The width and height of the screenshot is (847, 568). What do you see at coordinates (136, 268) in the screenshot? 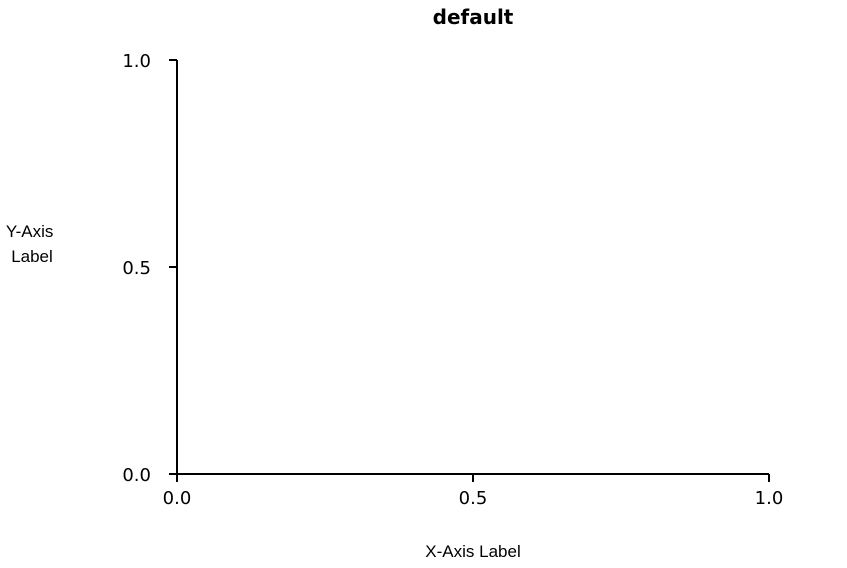
I see `y-tick-label: 0.5` at bounding box center [136, 268].